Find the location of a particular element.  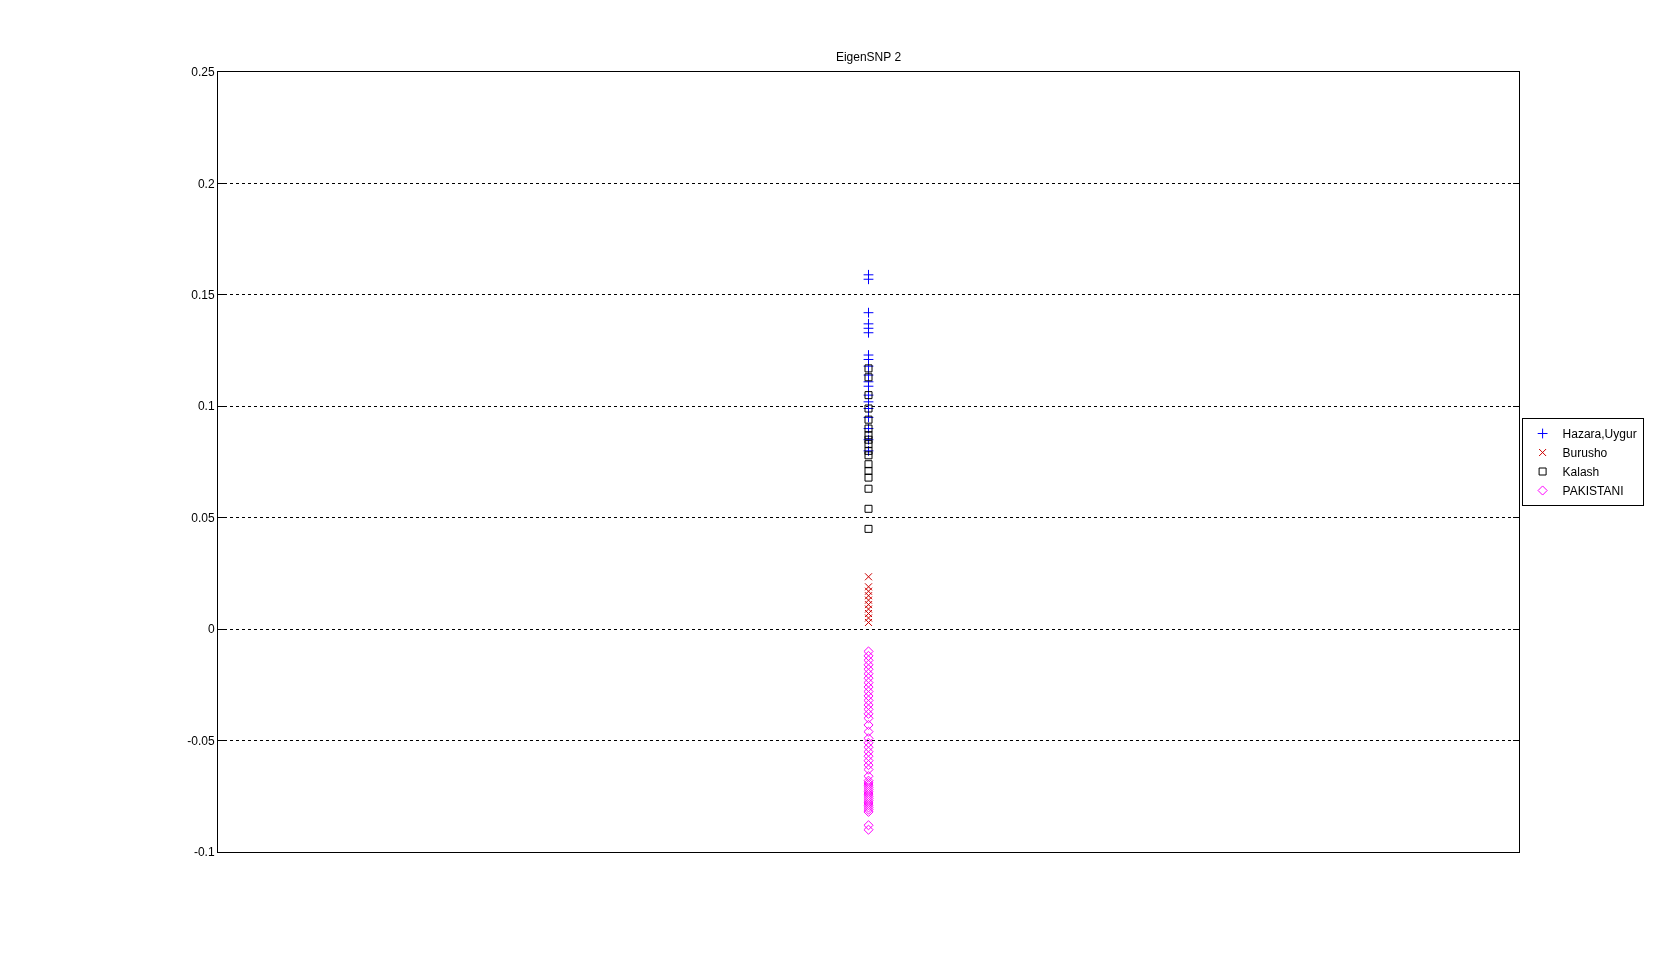

legend-label: Burusho is located at coordinates (1585, 453).